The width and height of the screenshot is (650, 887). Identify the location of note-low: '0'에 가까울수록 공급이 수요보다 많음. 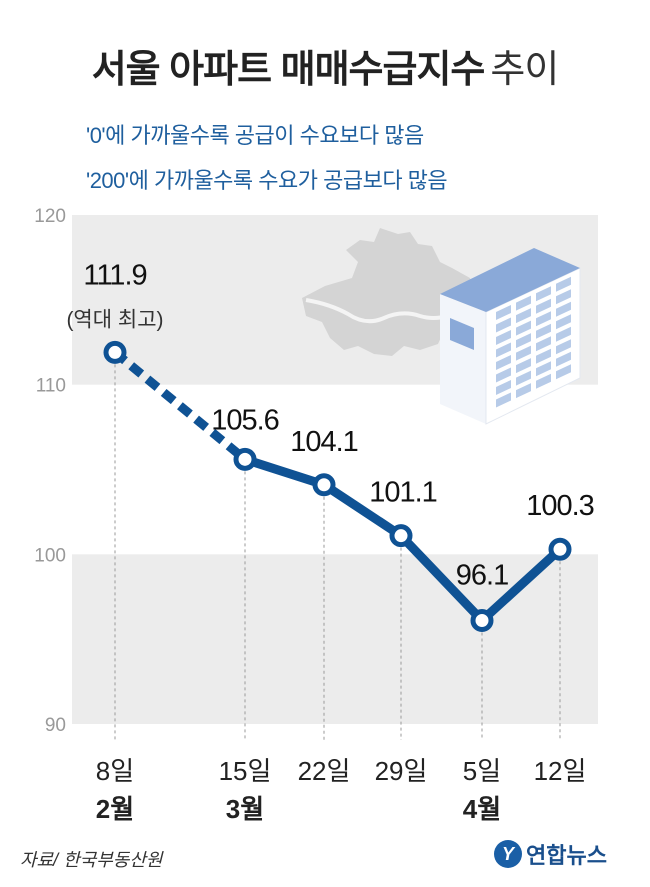
(255, 135).